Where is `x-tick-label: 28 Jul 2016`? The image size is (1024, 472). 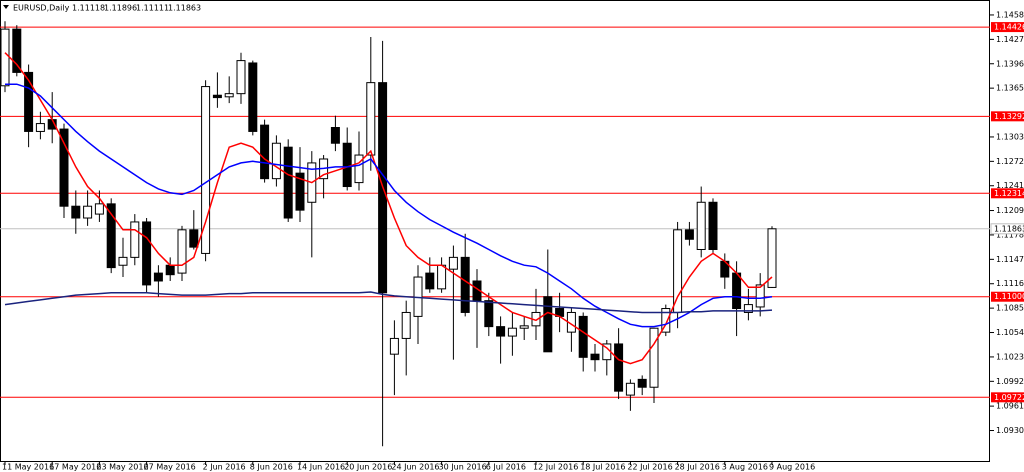
x-tick-label: 28 Jul 2016 is located at coordinates (697, 467).